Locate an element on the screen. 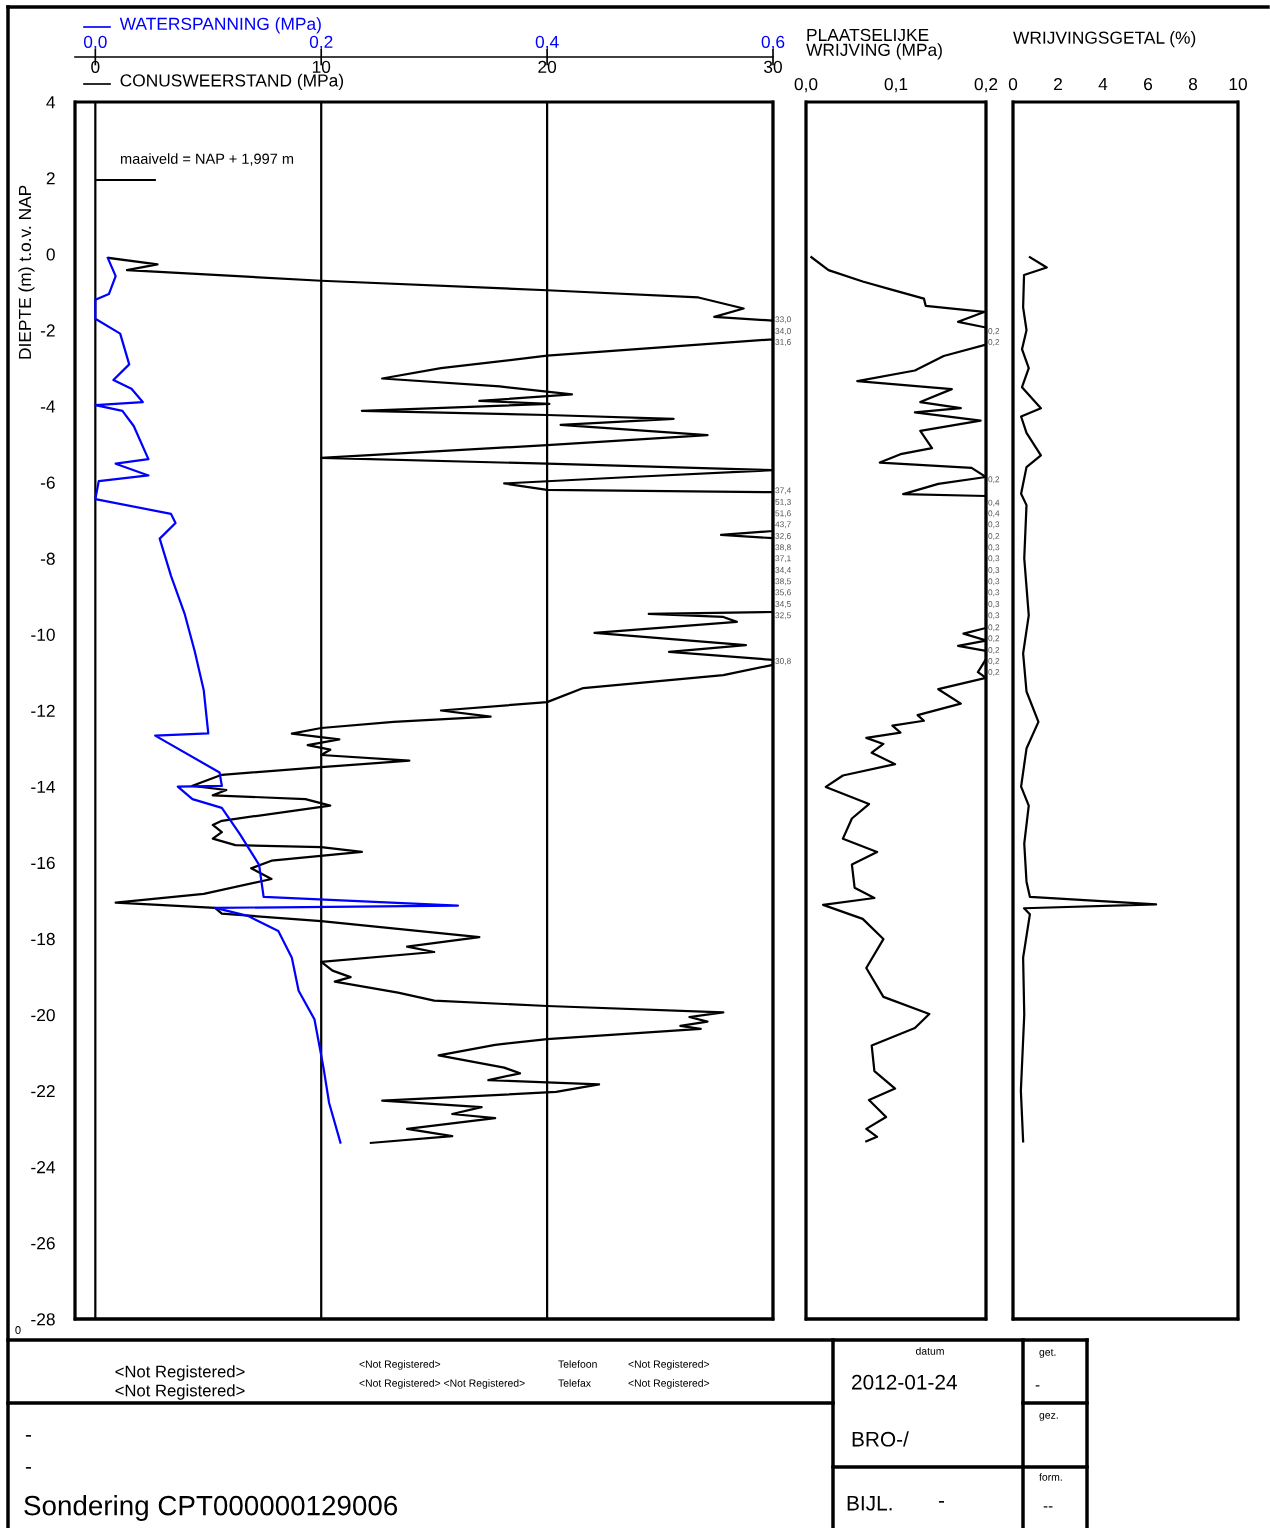  text: datum is located at coordinates (929, 1351).